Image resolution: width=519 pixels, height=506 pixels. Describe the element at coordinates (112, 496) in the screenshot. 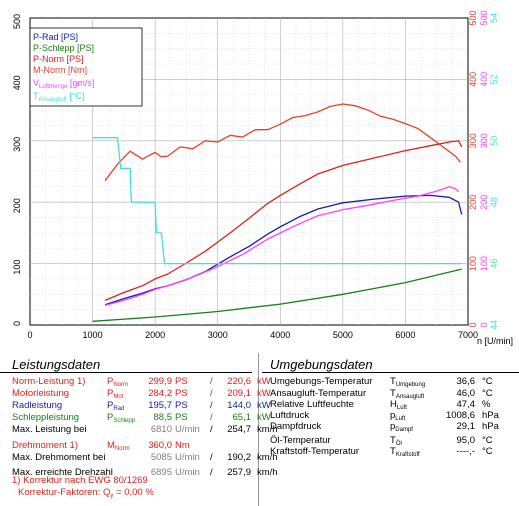

I see `footnote-2-sub: y` at that location.